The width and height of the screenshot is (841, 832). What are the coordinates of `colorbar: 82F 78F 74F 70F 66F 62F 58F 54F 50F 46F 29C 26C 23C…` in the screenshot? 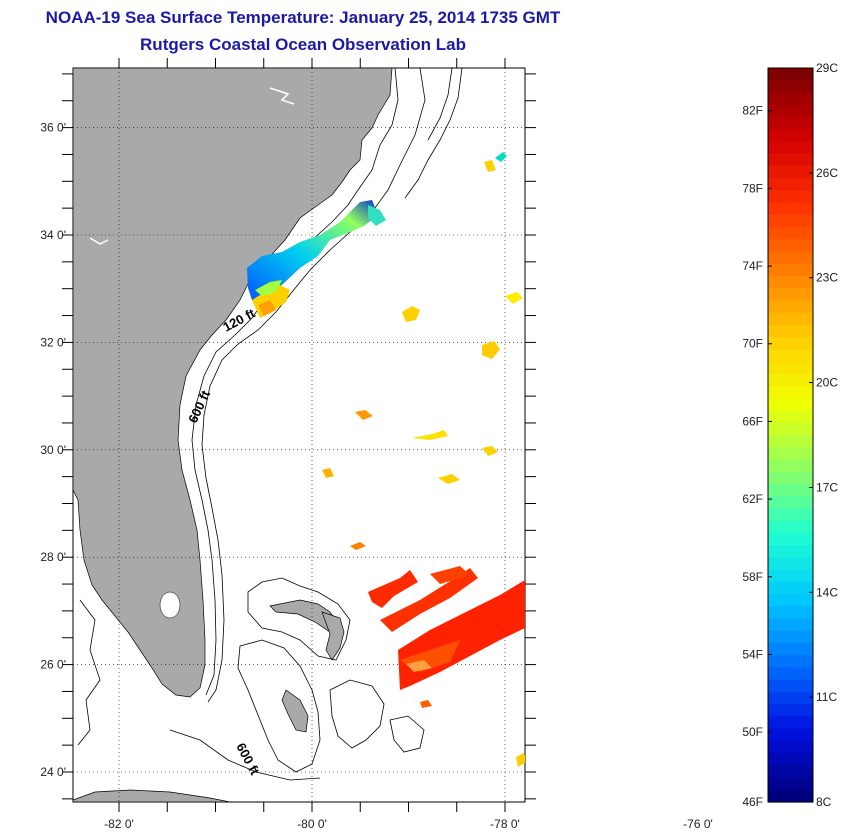 It's located at (790, 435).